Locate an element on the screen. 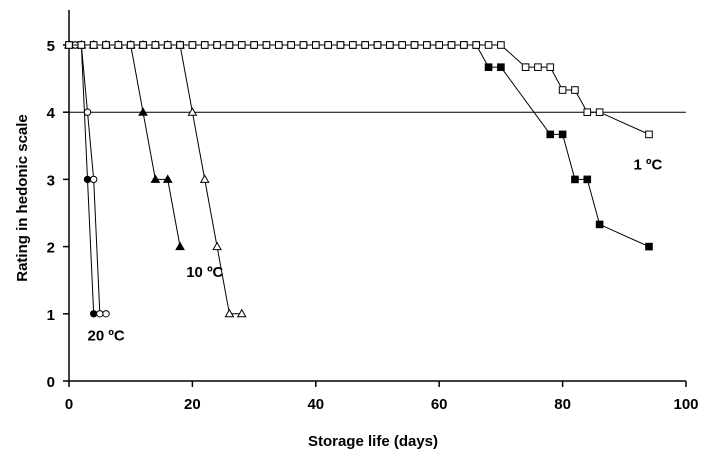 This screenshot has width=703, height=460. y-axis-title: Rating in hedonic scale is located at coordinates (22, 198).